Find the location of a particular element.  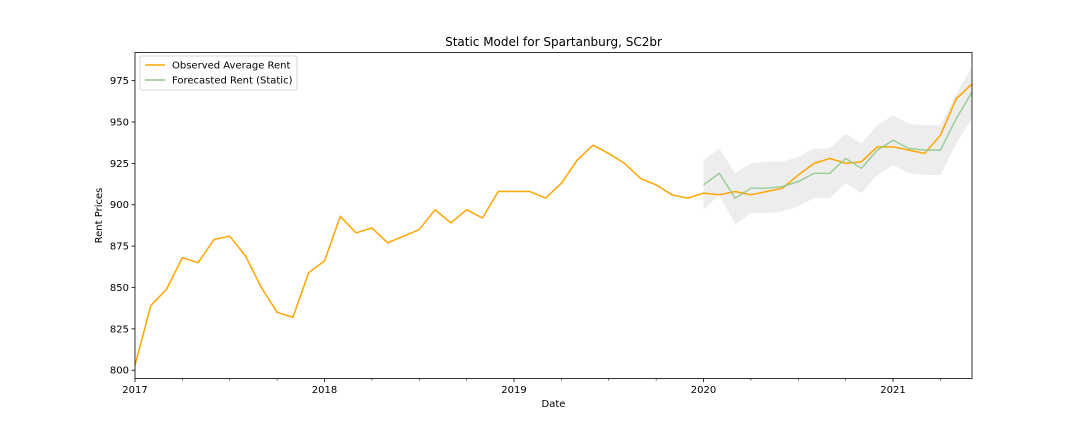

x-tick-label: 2020 is located at coordinates (703, 390).